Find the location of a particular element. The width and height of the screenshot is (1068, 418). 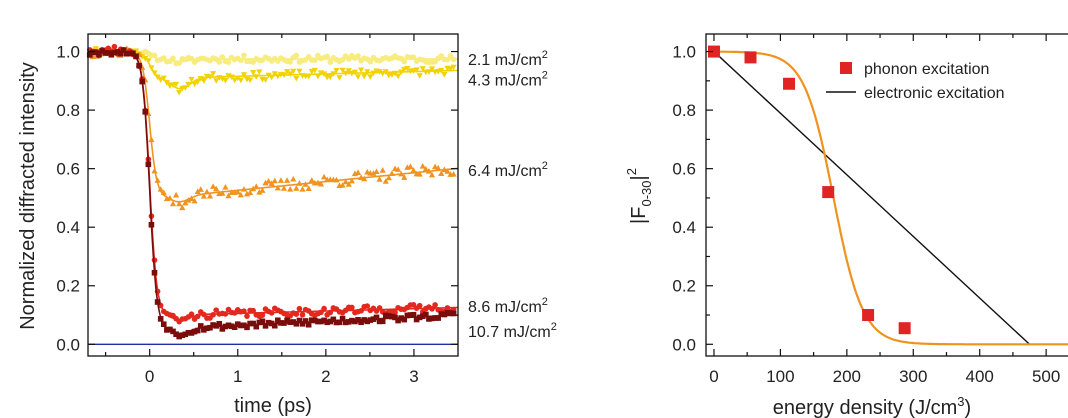

x-tick-label: 0 is located at coordinates (149, 376).